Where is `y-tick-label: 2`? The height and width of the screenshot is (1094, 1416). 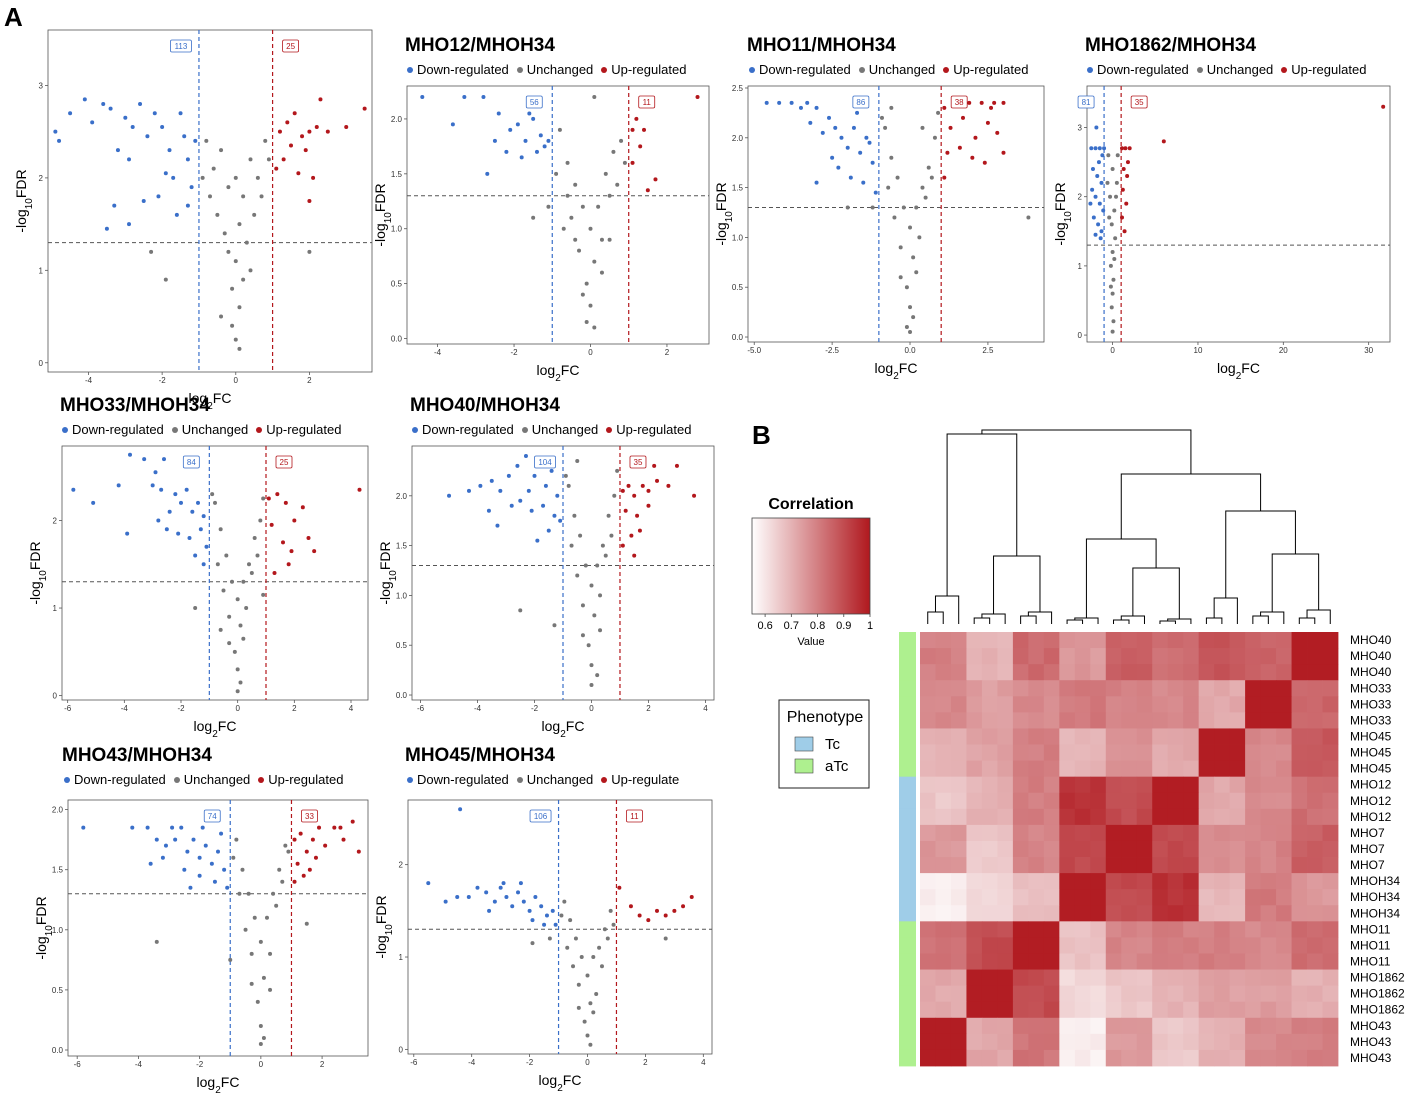
y-tick-label: 2 is located at coordinates (1080, 197).